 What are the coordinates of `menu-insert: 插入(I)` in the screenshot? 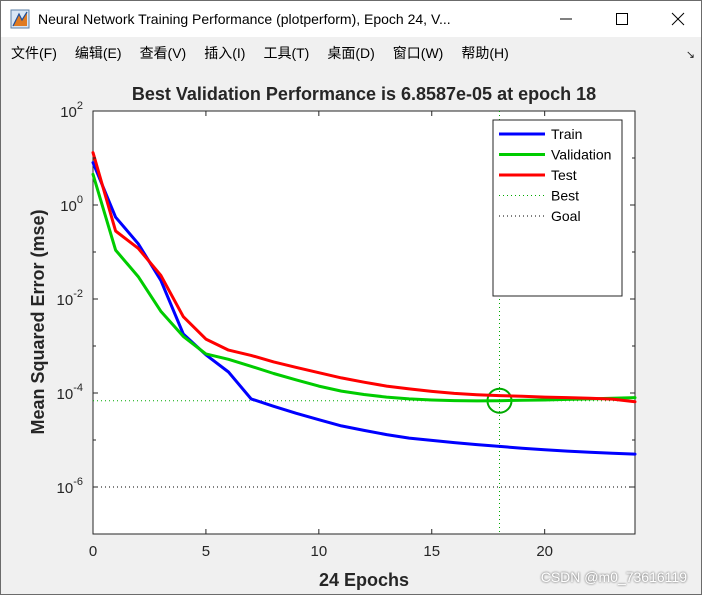 It's located at (225, 53).